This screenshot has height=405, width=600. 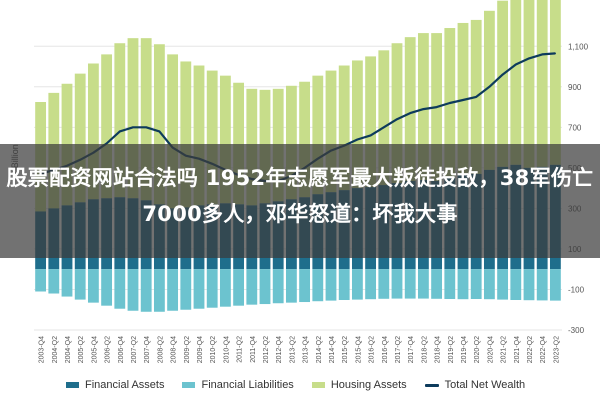 I want to click on x-tick-label: 2019-Q2, so click(x=451, y=349).